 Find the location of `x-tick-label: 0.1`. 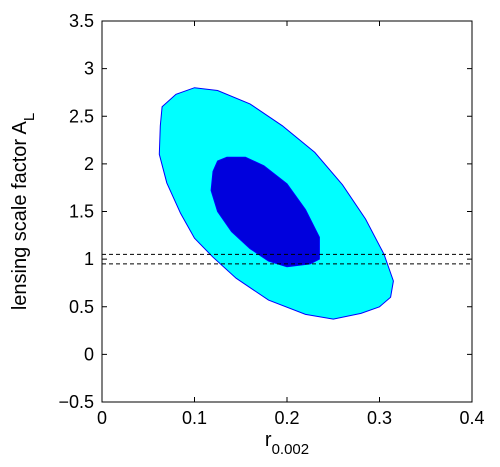

x-tick-label: 0.1 is located at coordinates (194, 418).